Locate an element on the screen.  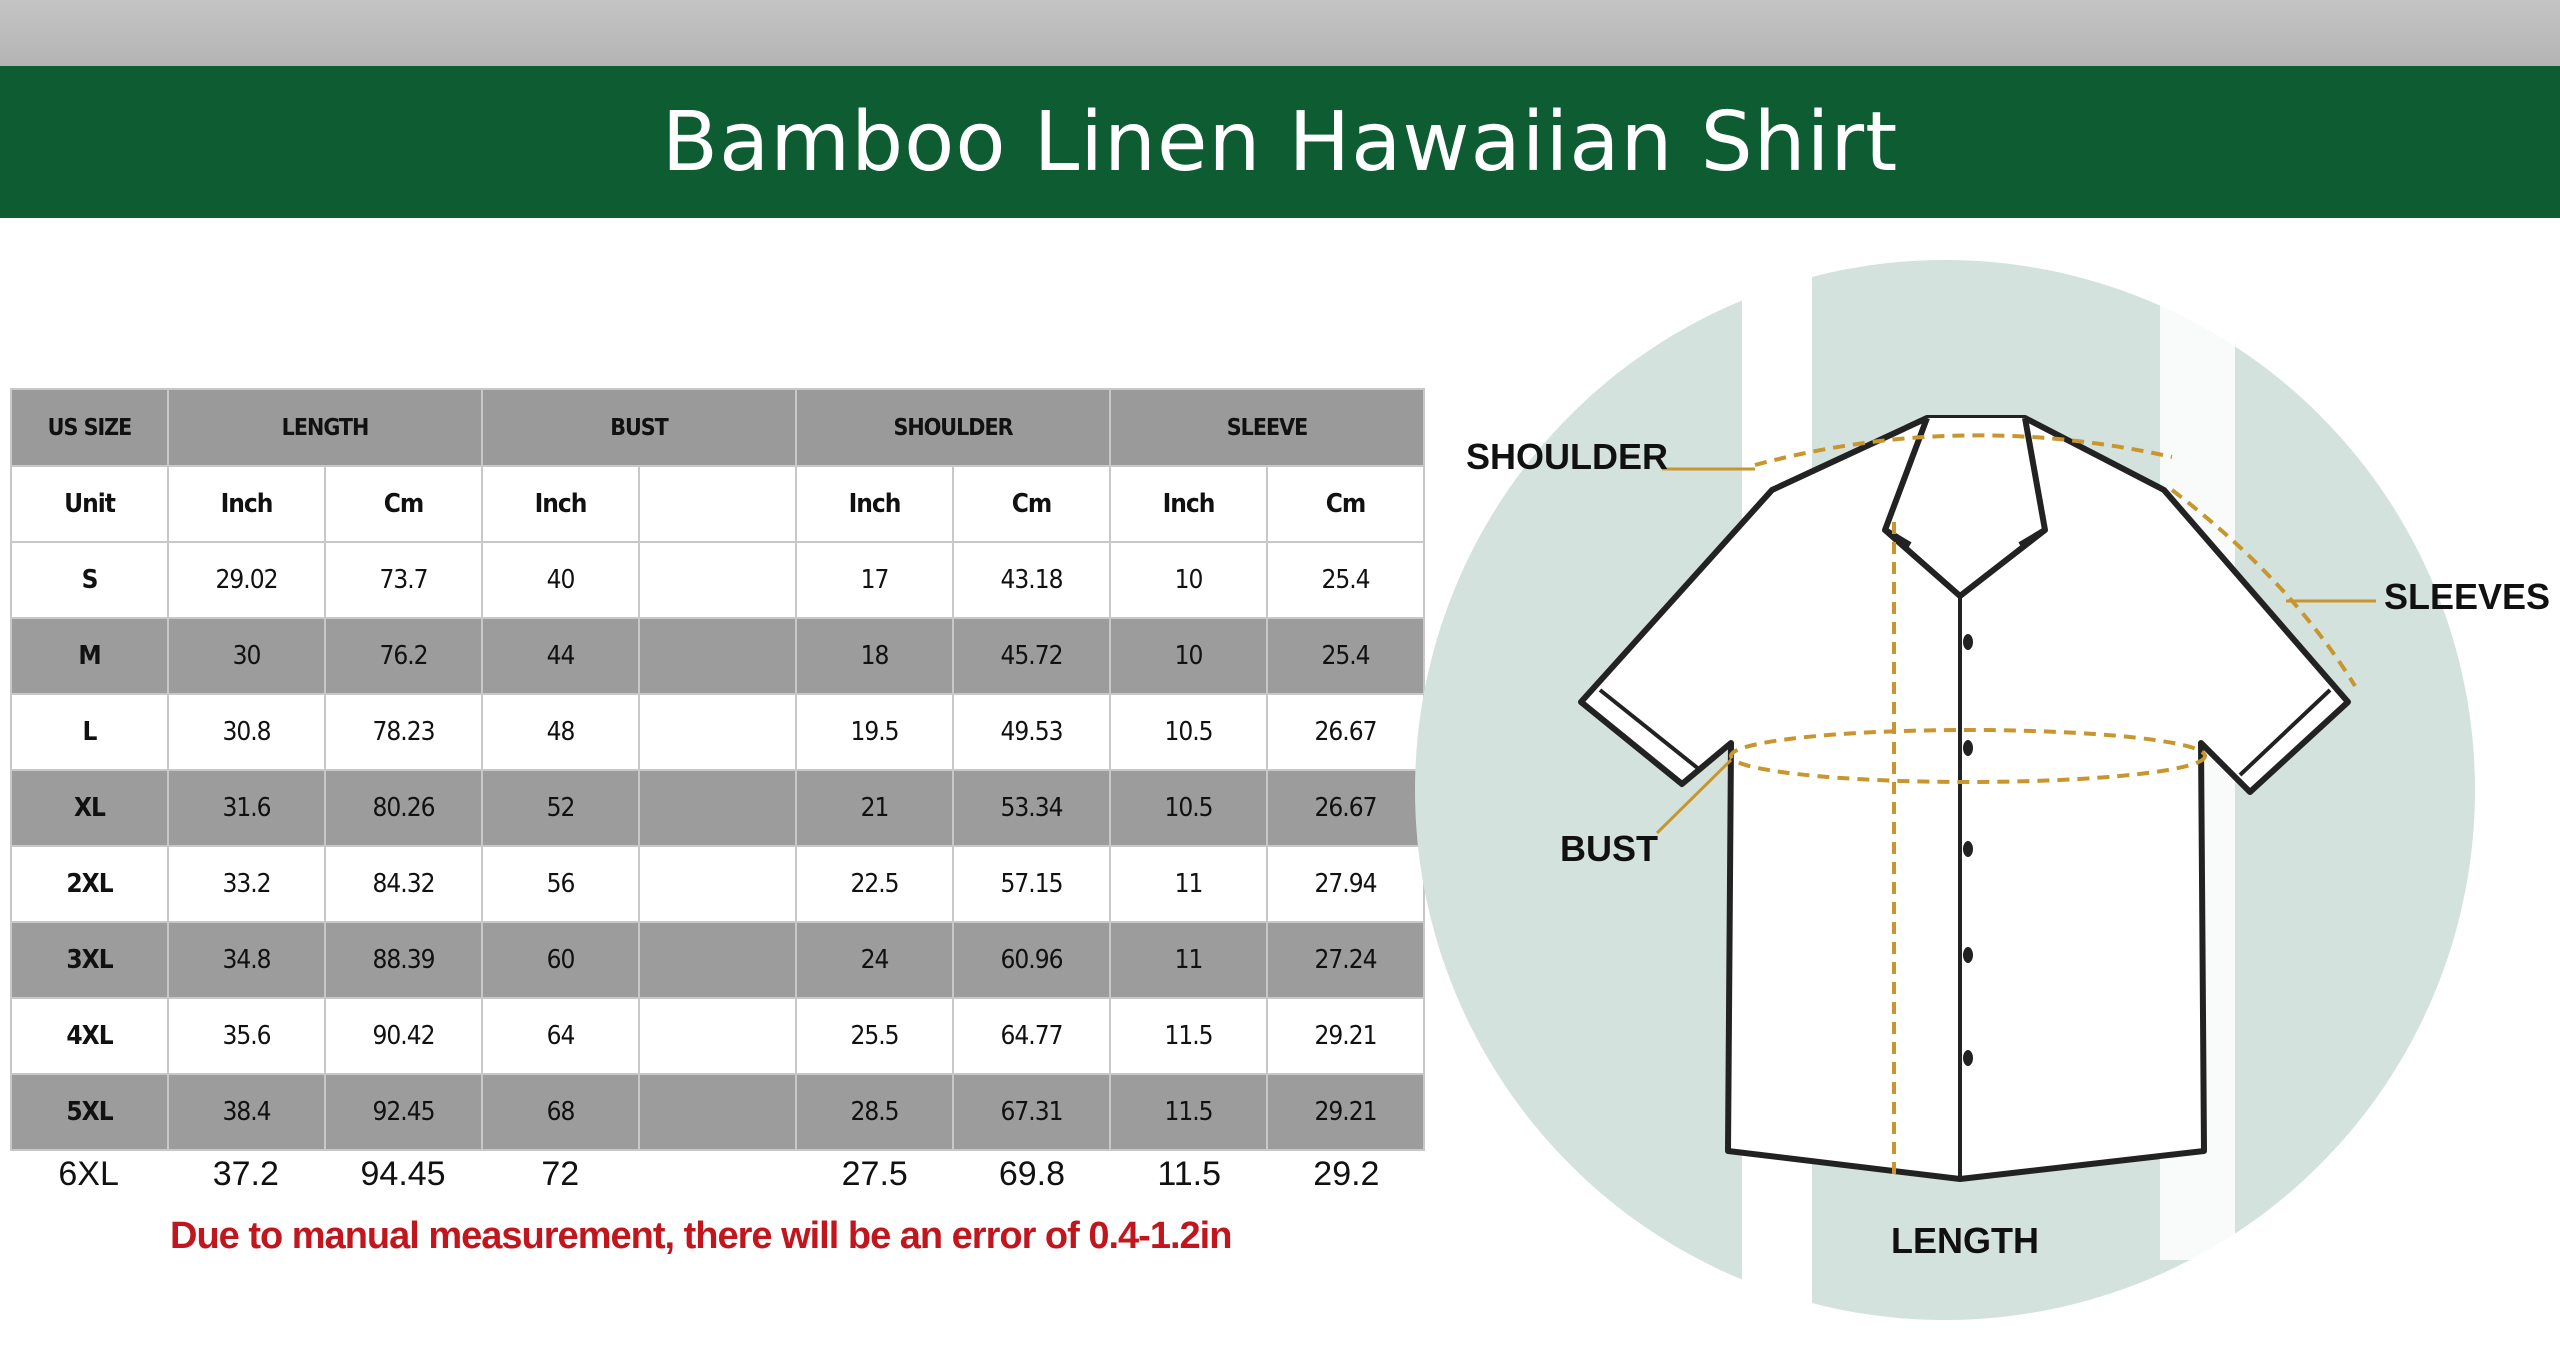
table-cell: 31.6 is located at coordinates (246, 808).